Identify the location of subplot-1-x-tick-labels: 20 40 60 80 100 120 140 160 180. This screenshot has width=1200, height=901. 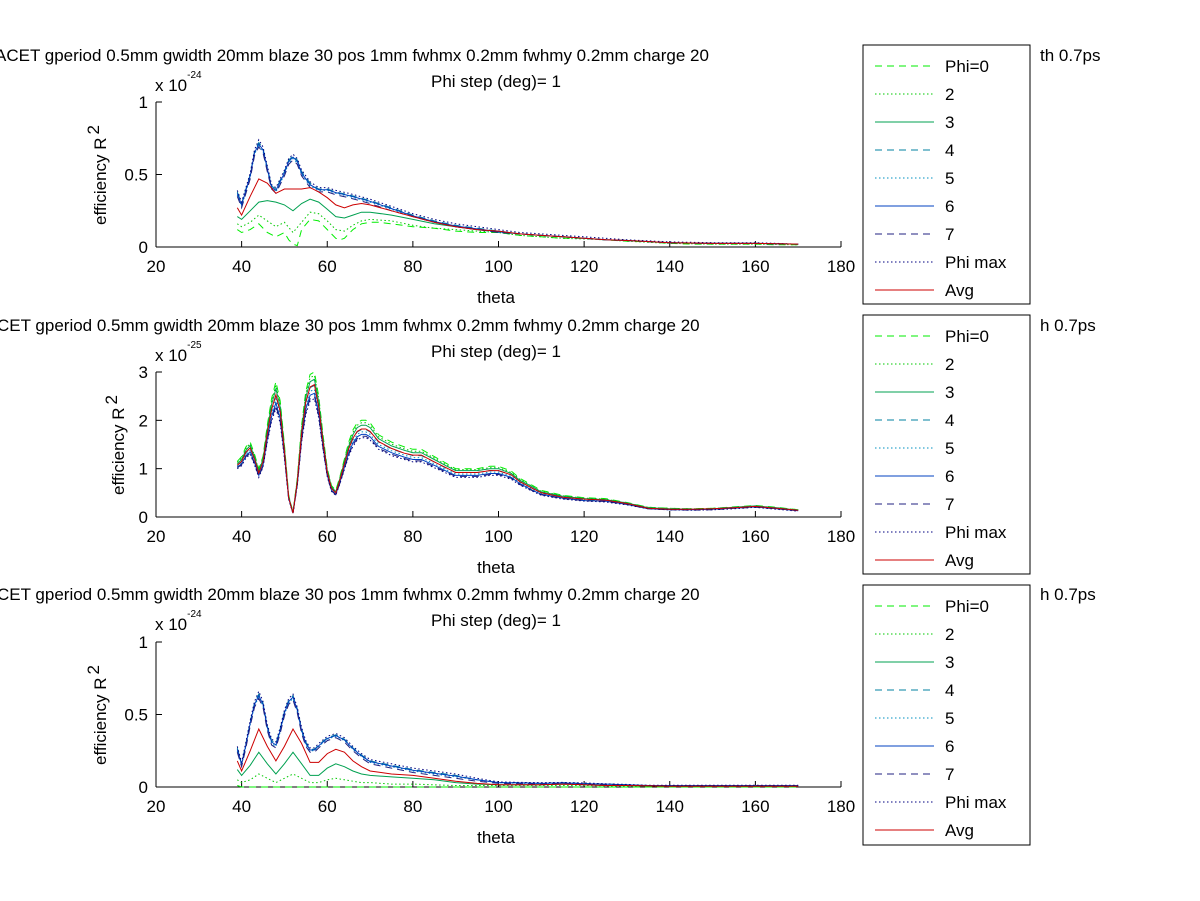
(501, 266).